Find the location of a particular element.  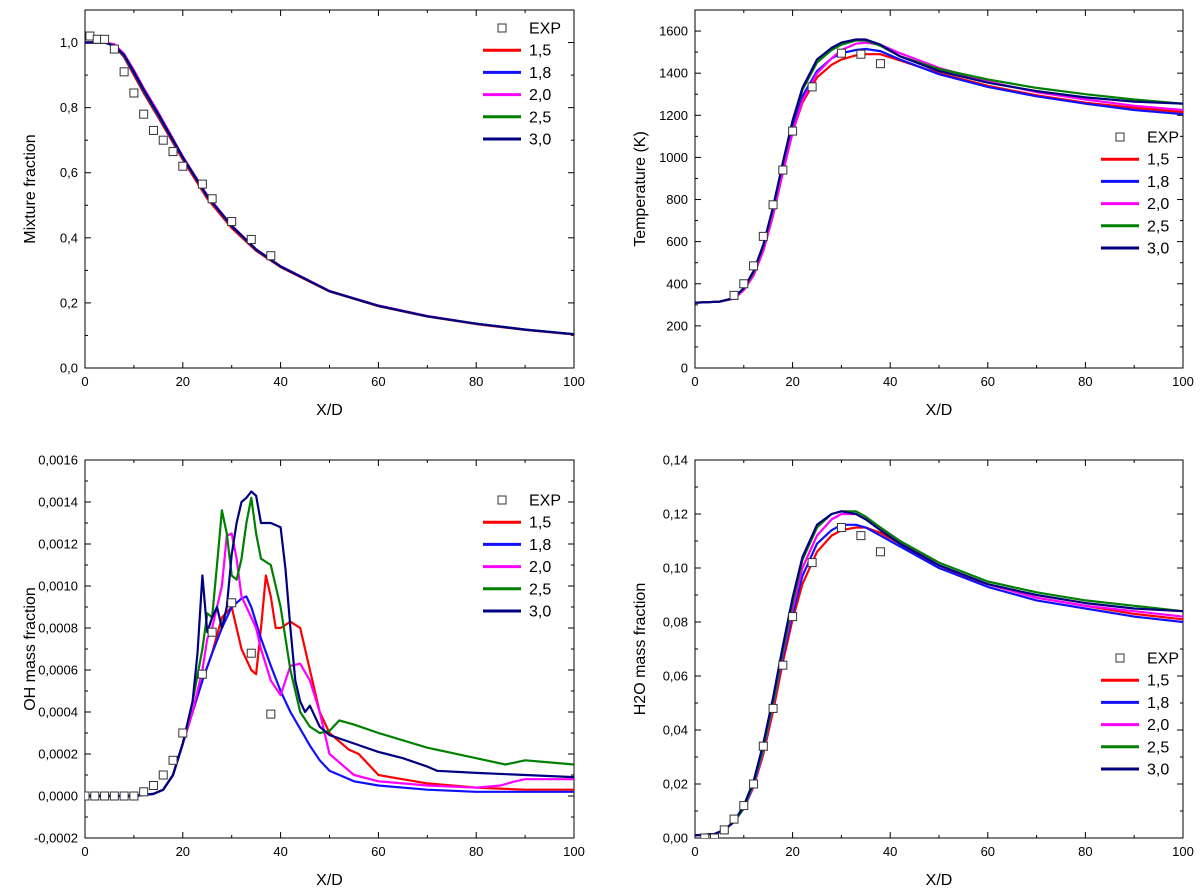

y-tick-label: 1400 is located at coordinates (673, 73).